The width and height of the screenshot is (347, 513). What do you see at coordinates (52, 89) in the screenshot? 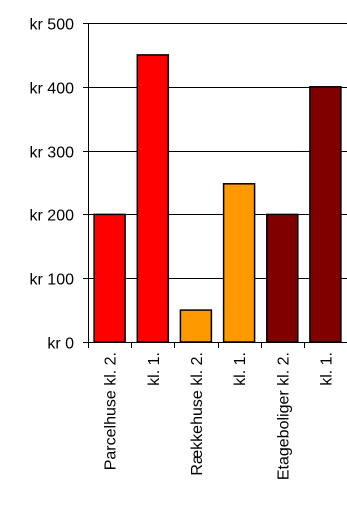
I see `y-tick-label: kr 400` at bounding box center [52, 89].